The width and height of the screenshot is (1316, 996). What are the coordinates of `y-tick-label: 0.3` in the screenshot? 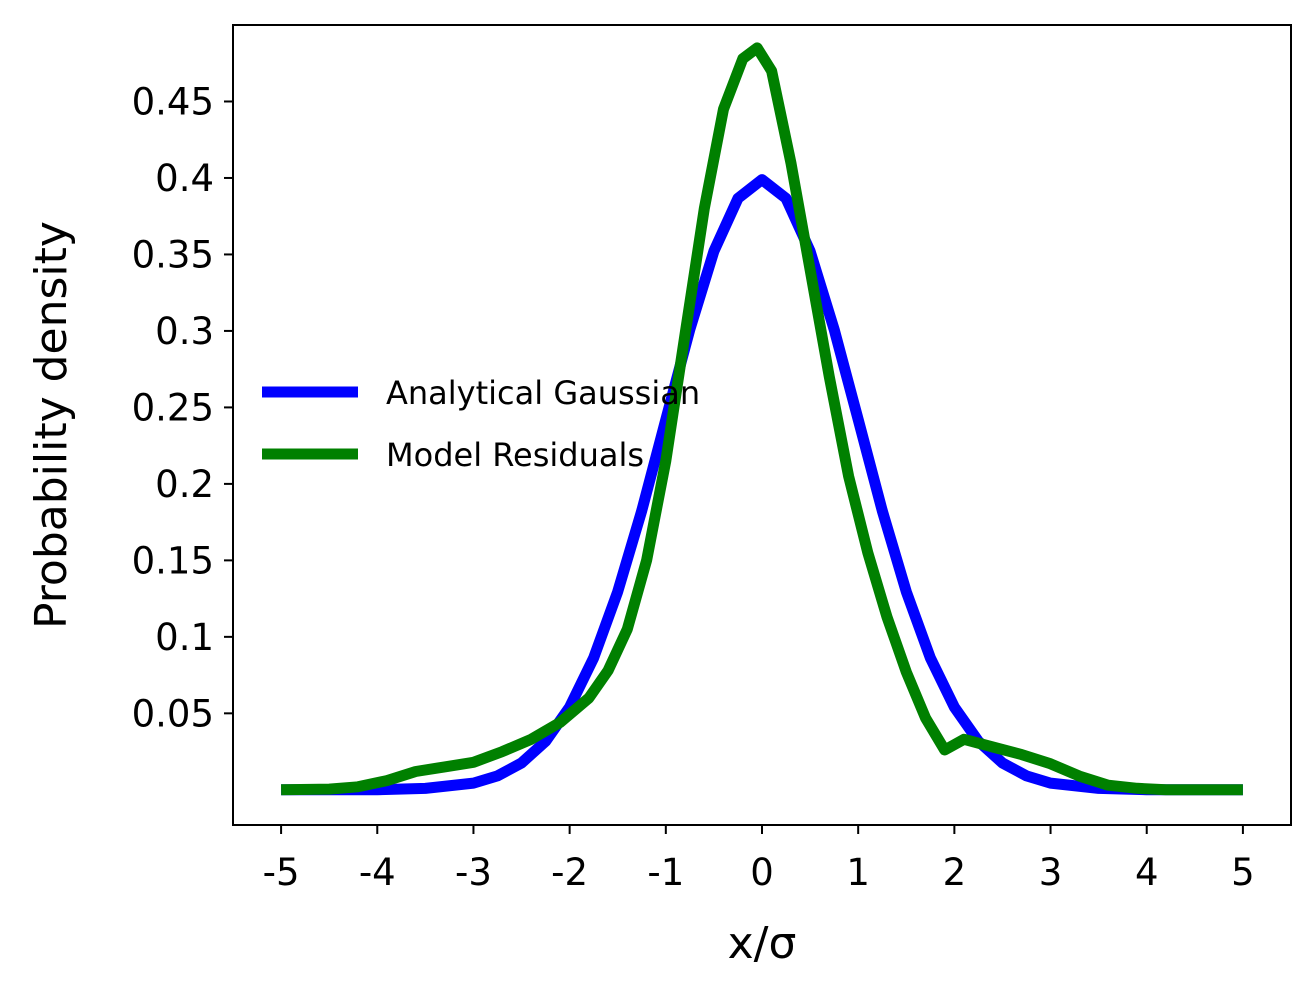 It's located at (184, 331).